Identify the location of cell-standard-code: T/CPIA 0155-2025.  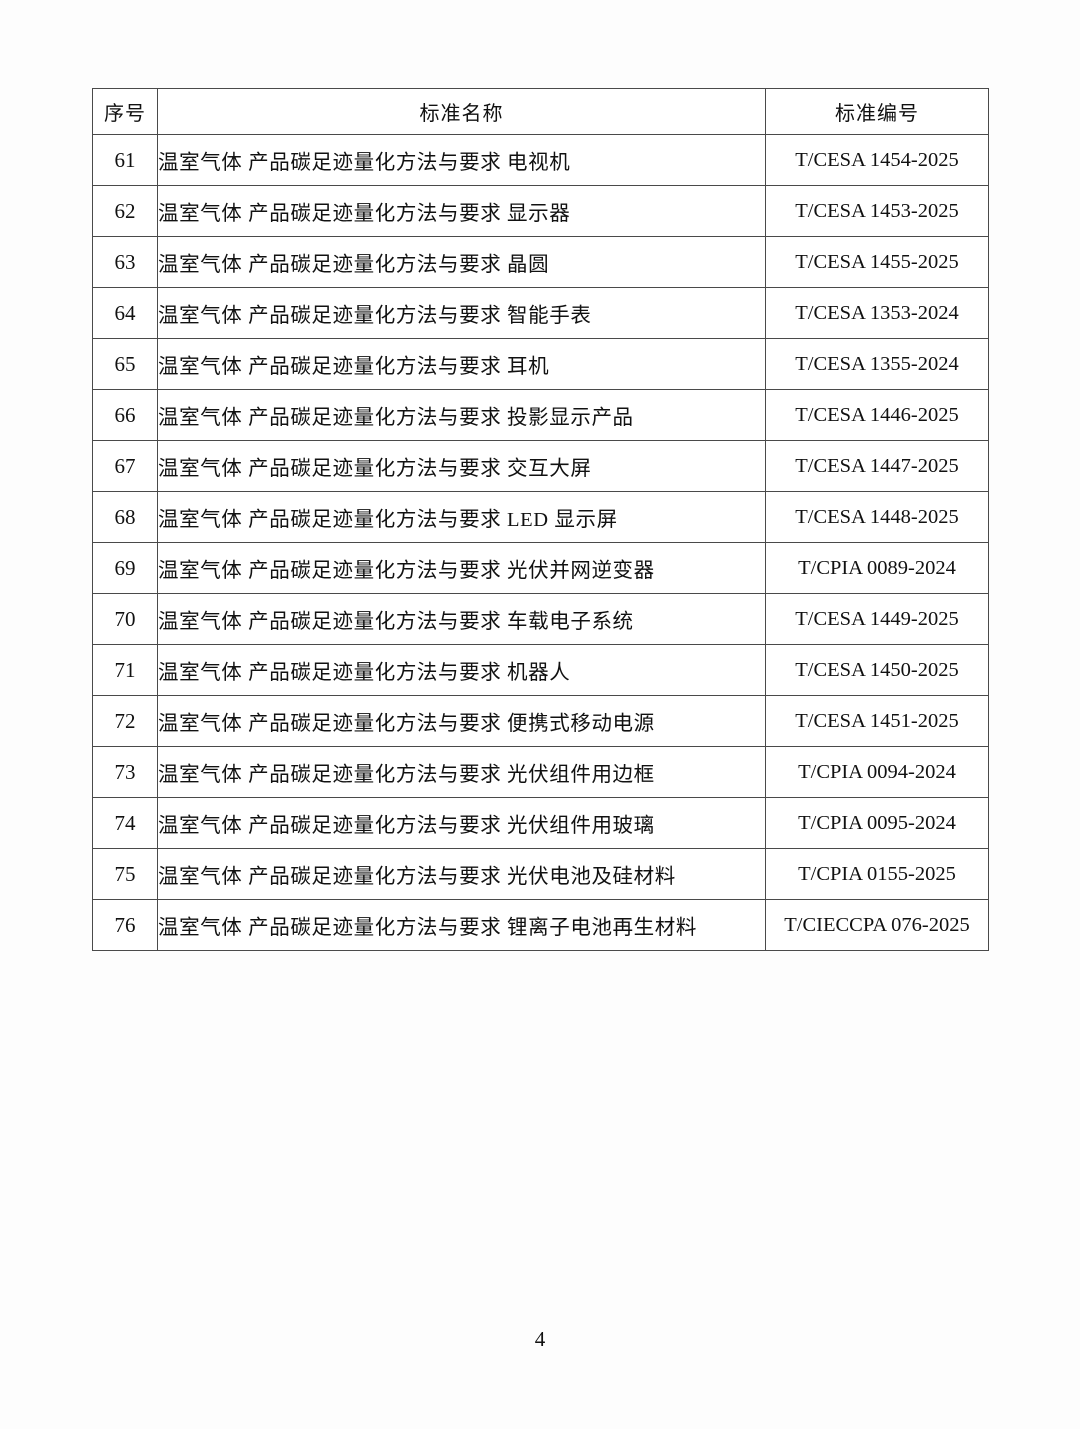
(877, 874).